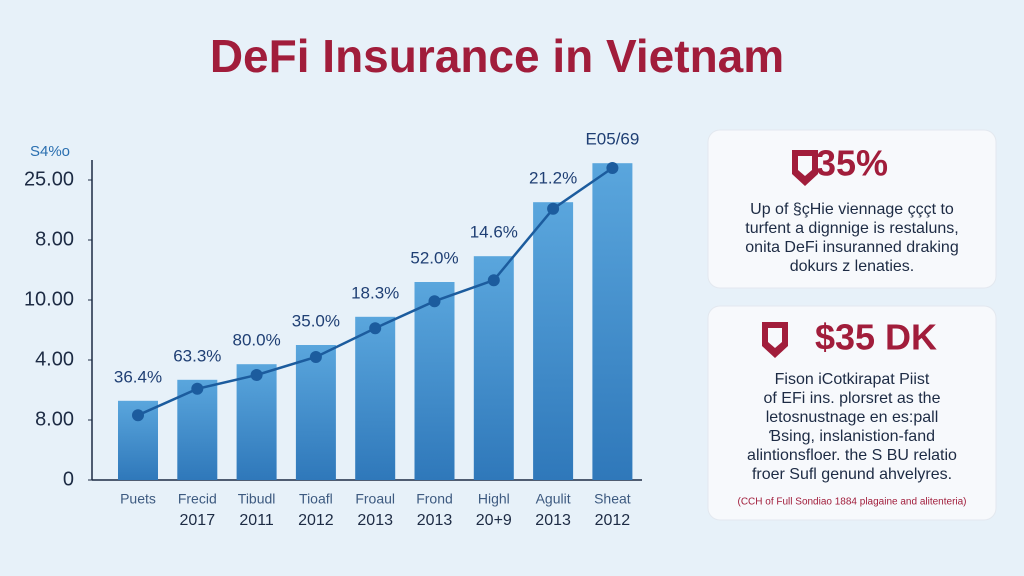  What do you see at coordinates (852, 417) in the screenshot?
I see `card-text: letosnustnage en es:pall` at bounding box center [852, 417].